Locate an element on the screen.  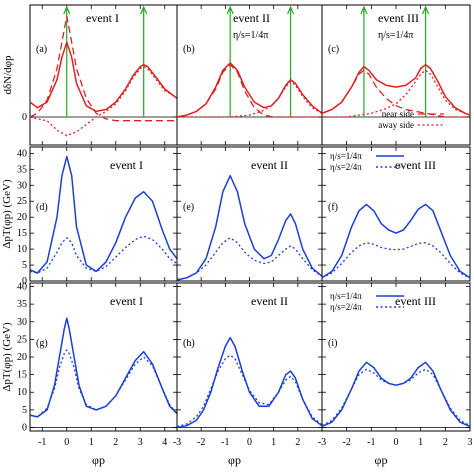
y-axis-label: dδN/dφp is located at coordinates (8, 75).